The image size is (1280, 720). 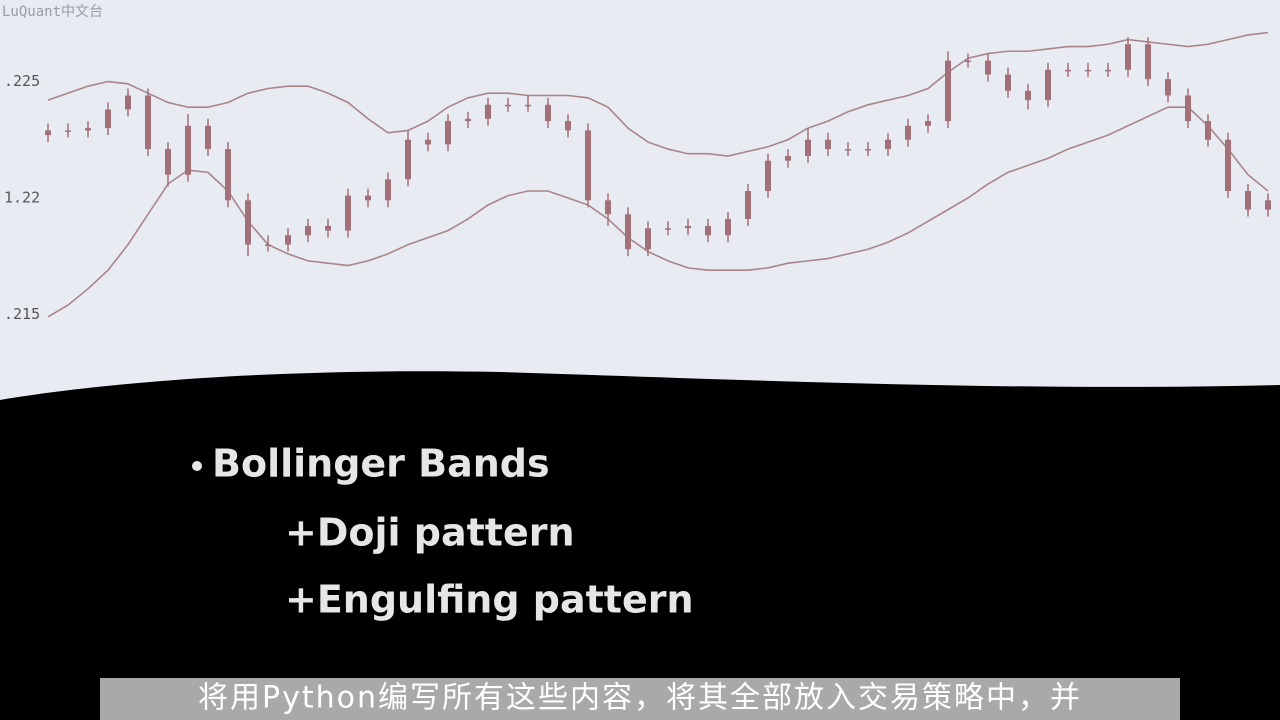 What do you see at coordinates (22, 81) in the screenshot?
I see `y-tick-label: .225` at bounding box center [22, 81].